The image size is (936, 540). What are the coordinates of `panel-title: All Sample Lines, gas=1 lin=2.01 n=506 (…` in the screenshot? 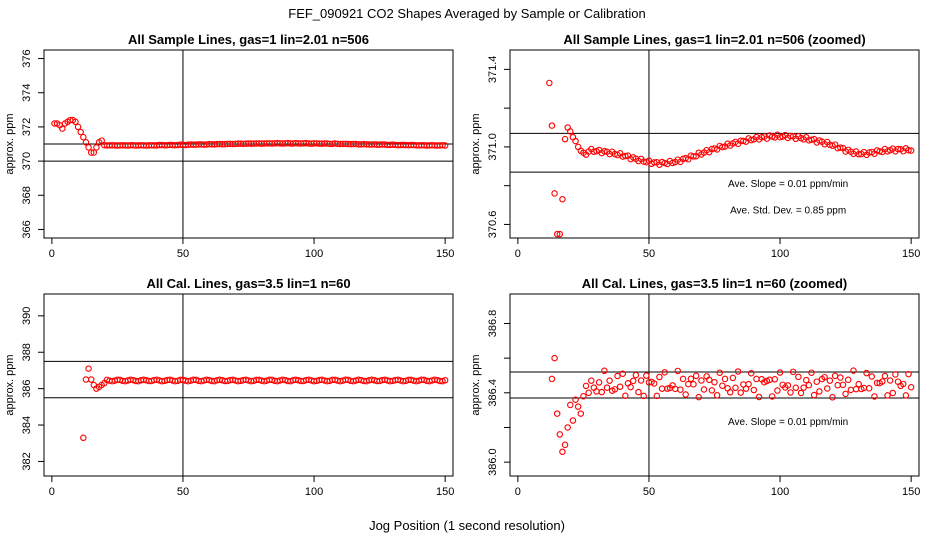 It's located at (714, 39).